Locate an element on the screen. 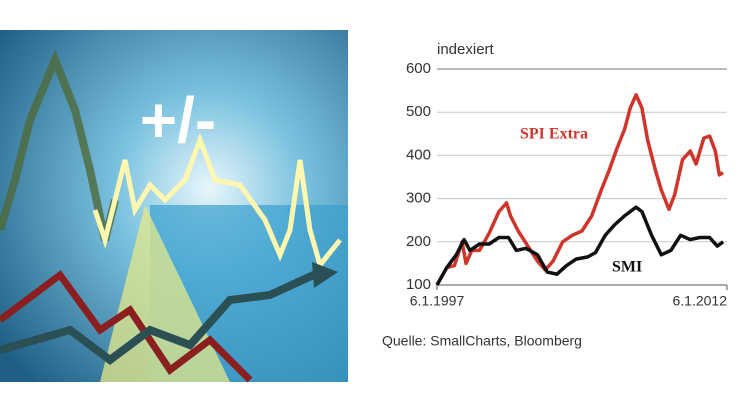 Image resolution: width=740 pixels, height=416 pixels. source: Quelle: SmallCharts, Bloomberg is located at coordinates (482, 341).